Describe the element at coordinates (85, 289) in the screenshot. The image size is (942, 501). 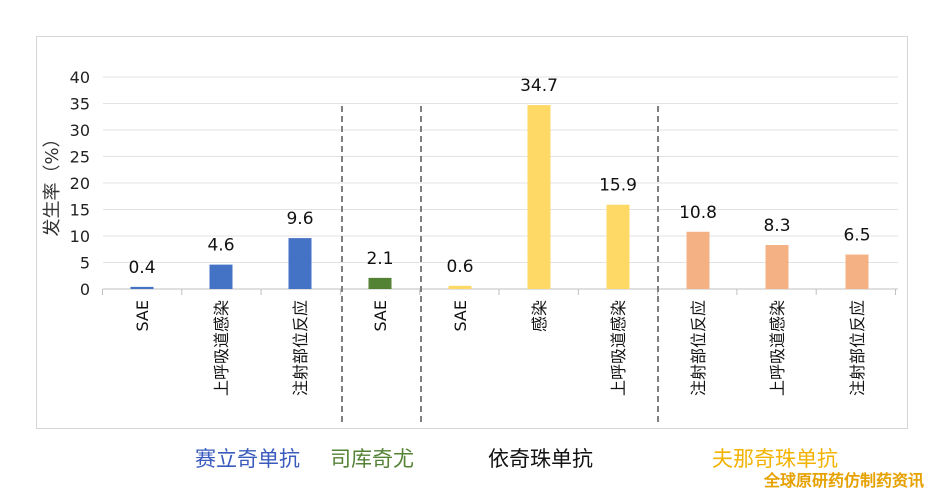
I see `y-tick-label: 0` at that location.